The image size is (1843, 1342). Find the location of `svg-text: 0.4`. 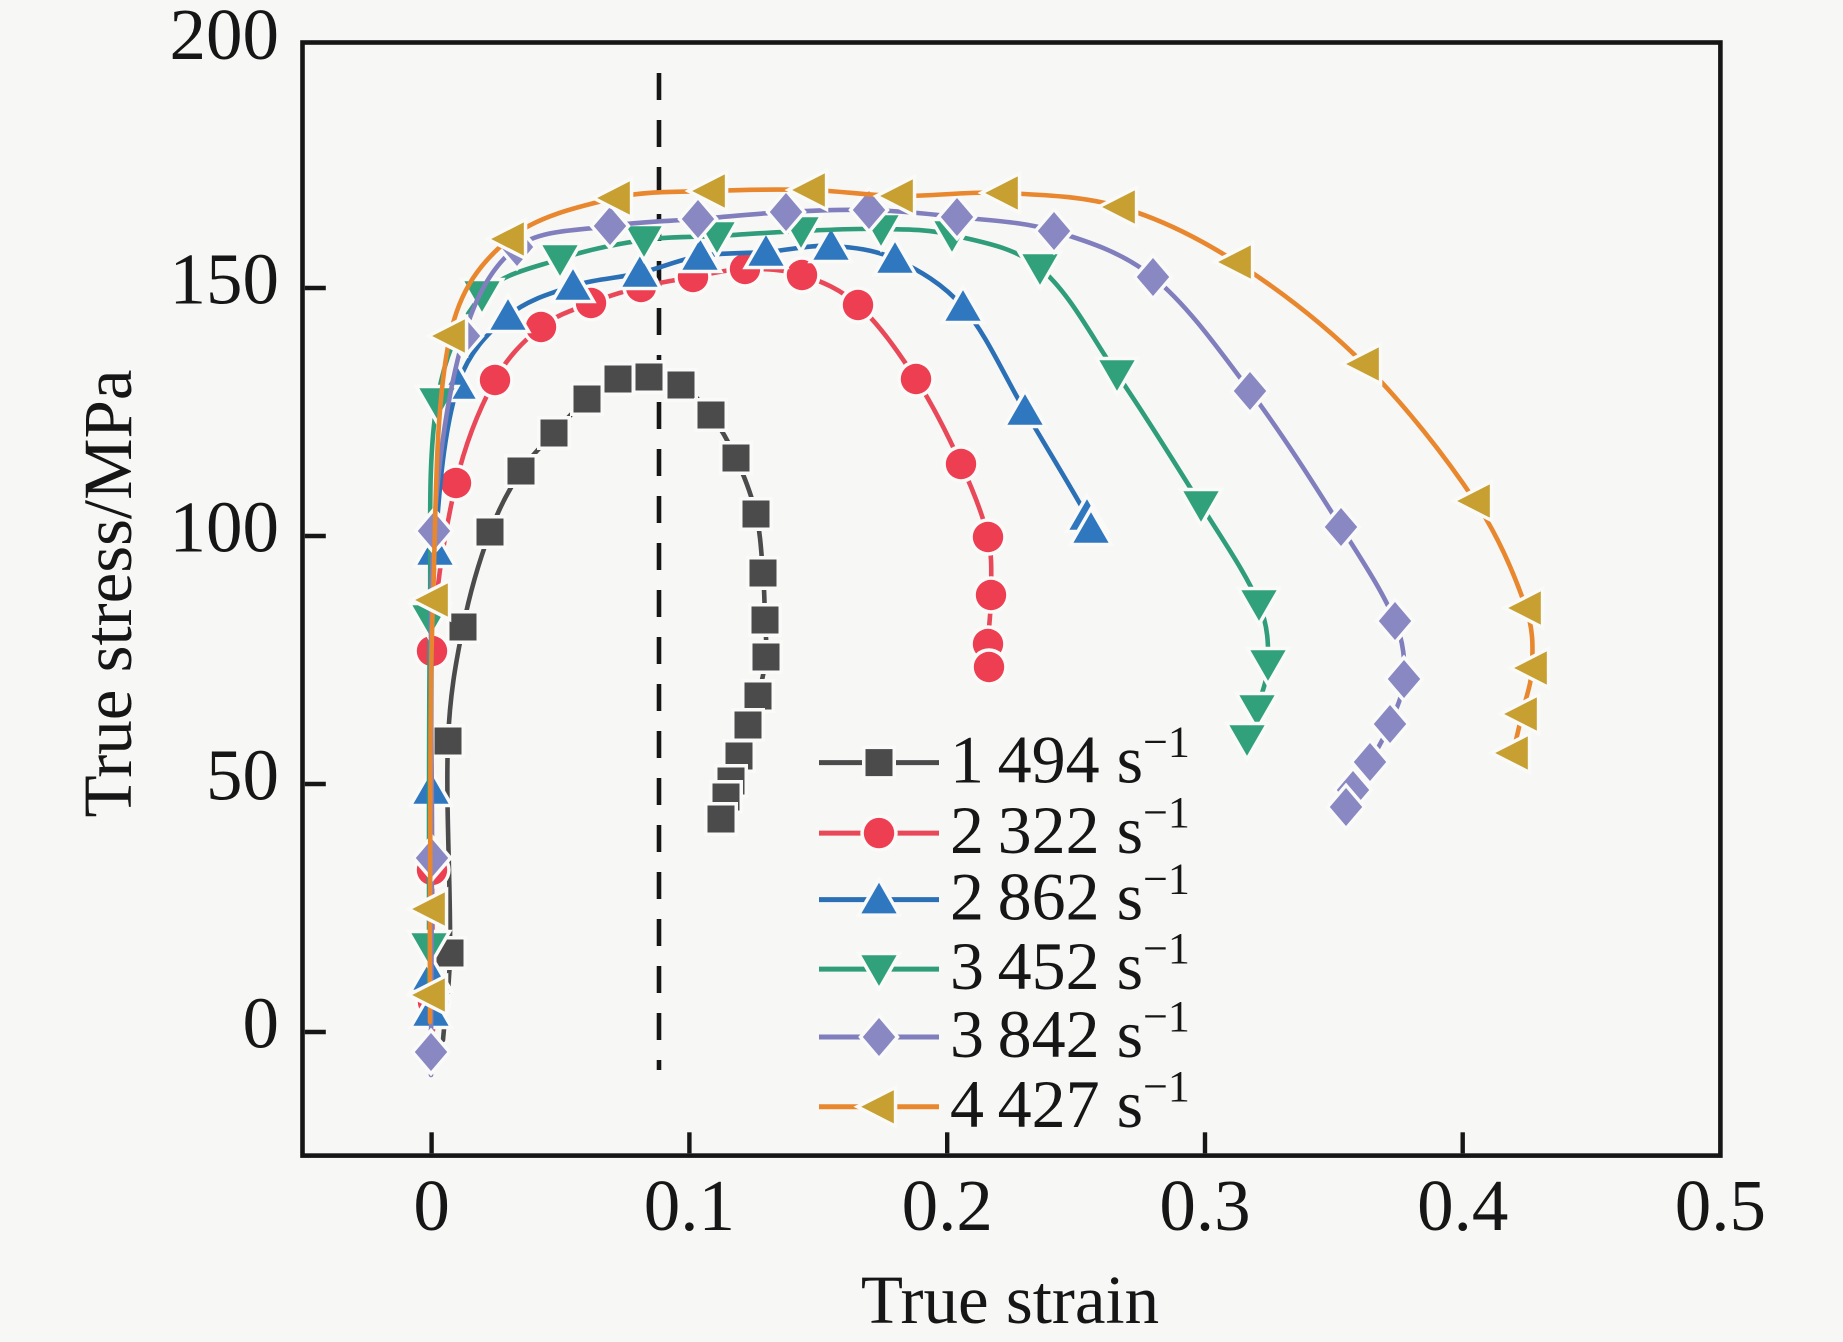

svg-text: 0.4 is located at coordinates (1462, 1205).